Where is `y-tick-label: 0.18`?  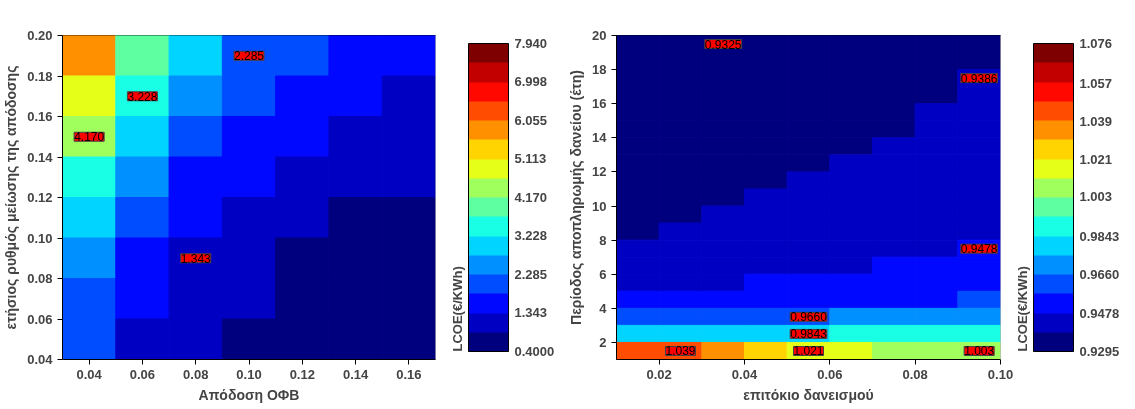 y-tick-label: 0.18 is located at coordinates (40, 76).